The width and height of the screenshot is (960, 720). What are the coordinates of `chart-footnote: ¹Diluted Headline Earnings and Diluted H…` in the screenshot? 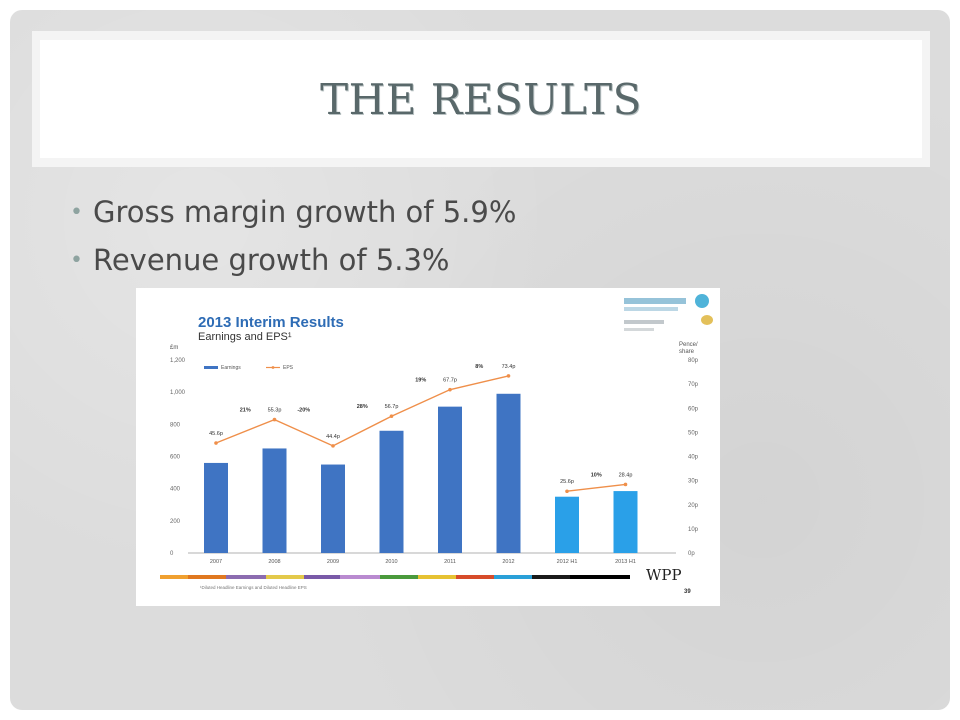 It's located at (253, 587).